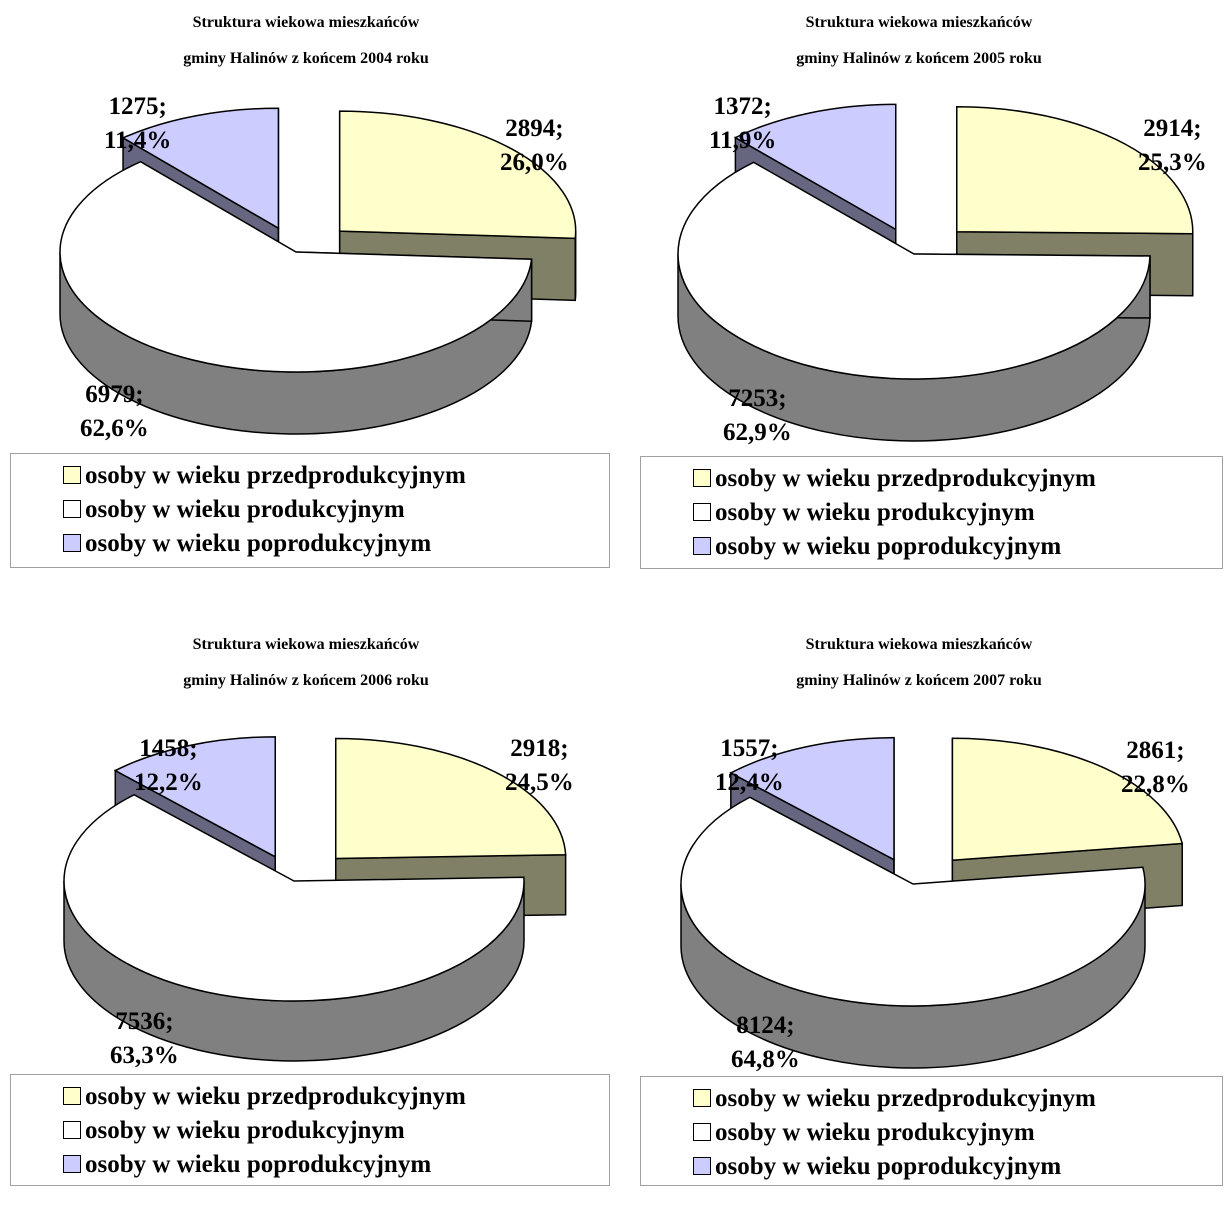 This screenshot has height=1213, width=1225. I want to click on label-percent: 62,6%, so click(114, 428).